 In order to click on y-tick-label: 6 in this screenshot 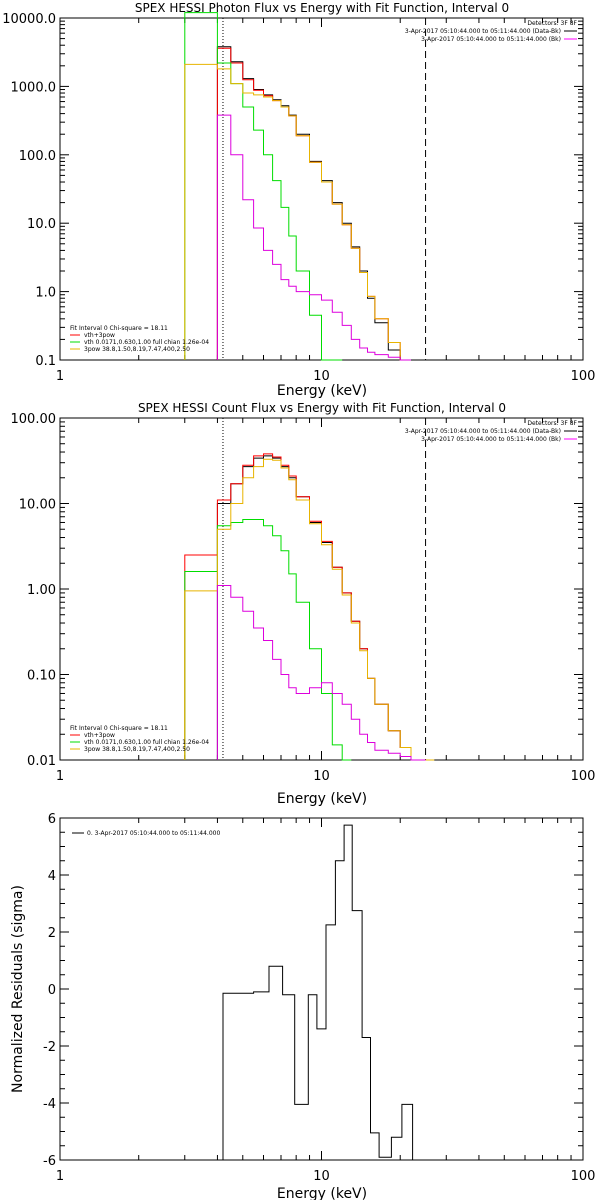, I will do `click(52, 819)`.